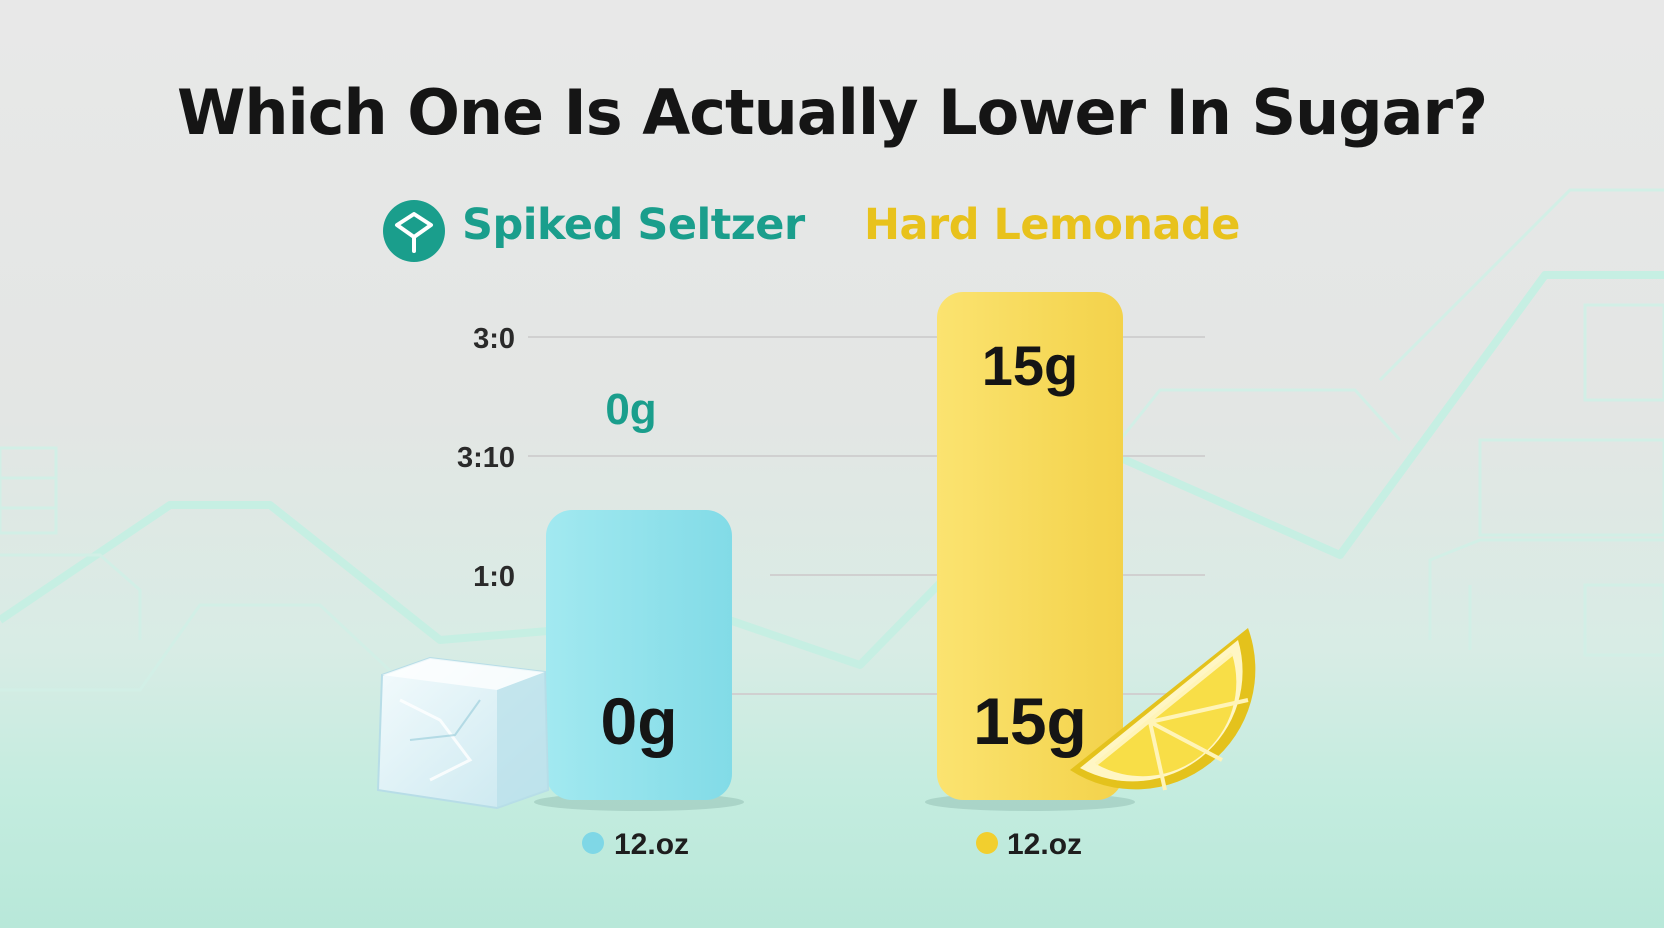 The height and width of the screenshot is (928, 1664). Describe the element at coordinates (1044, 844) in the screenshot. I see `serving-label-lemonade: 12.oz` at that location.